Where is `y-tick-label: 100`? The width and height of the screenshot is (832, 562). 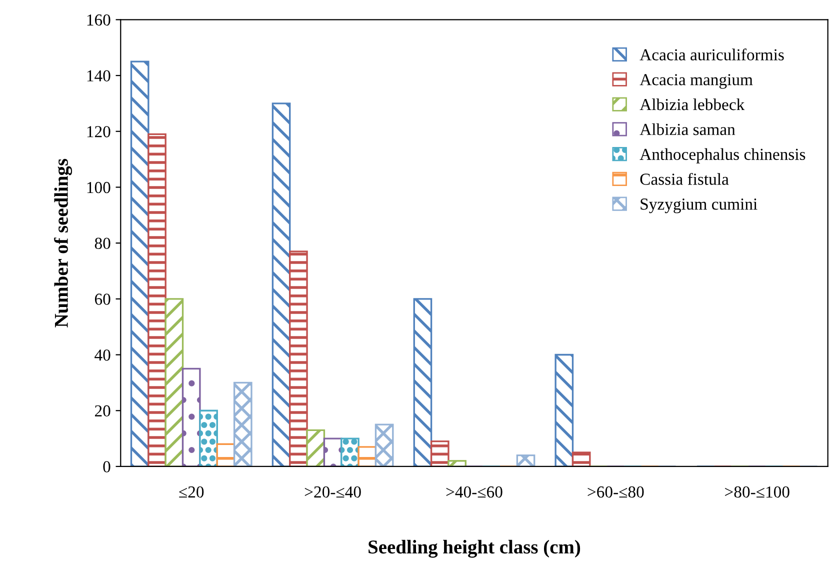
y-tick-label: 100 is located at coordinates (98, 188).